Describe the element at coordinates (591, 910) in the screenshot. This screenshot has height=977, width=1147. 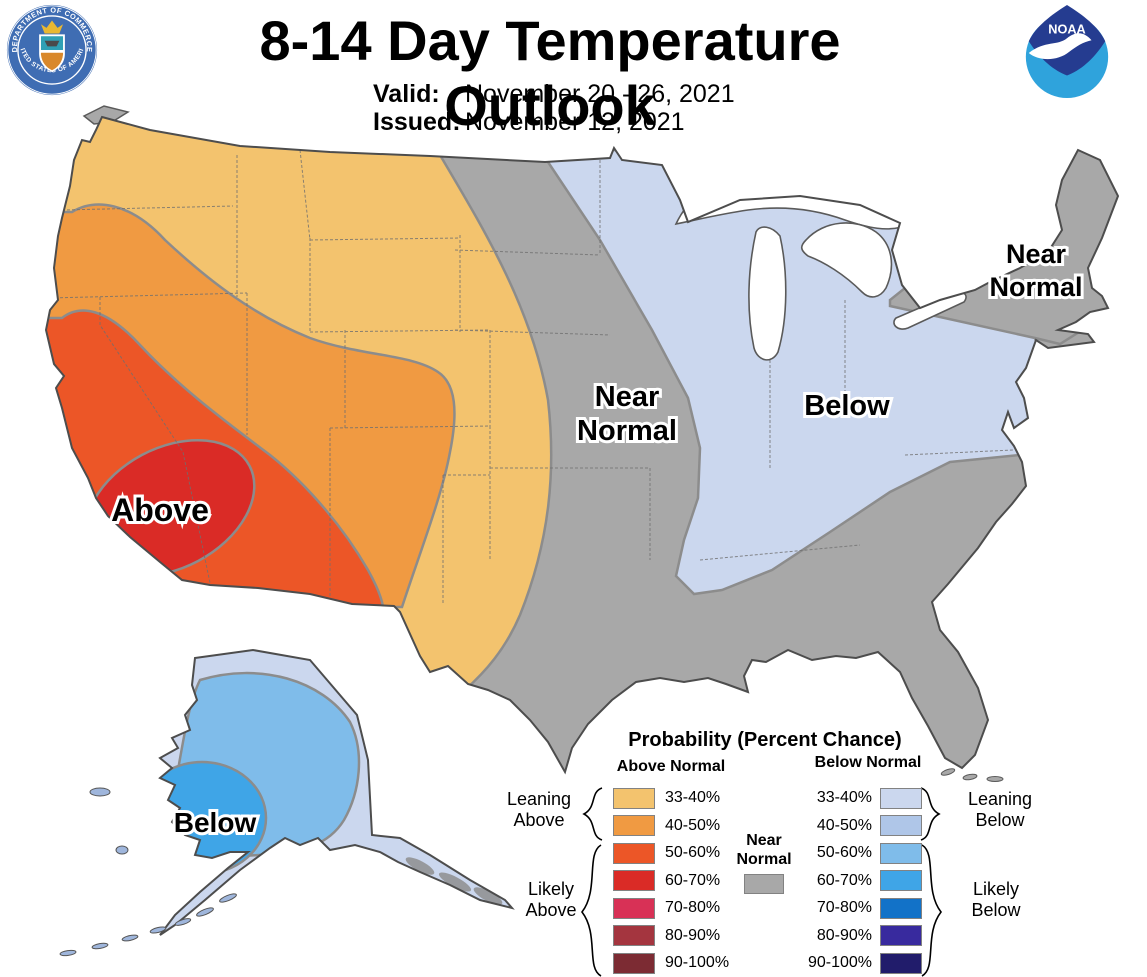
I see `brace-likely-above` at that location.